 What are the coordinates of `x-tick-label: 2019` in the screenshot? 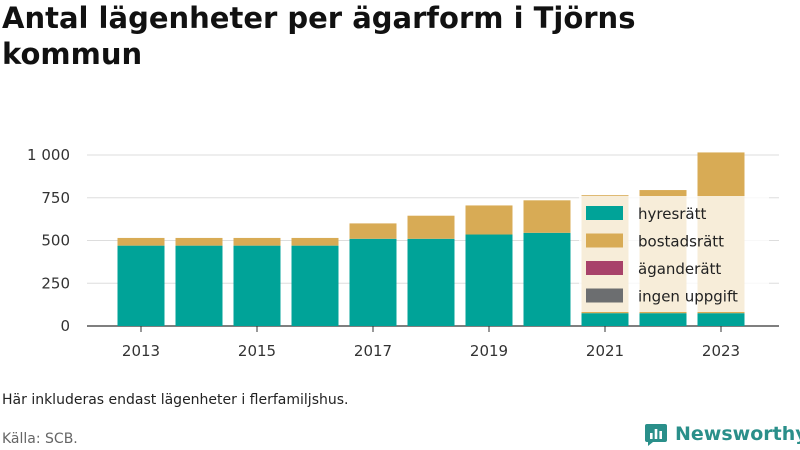 It's located at (489, 351).